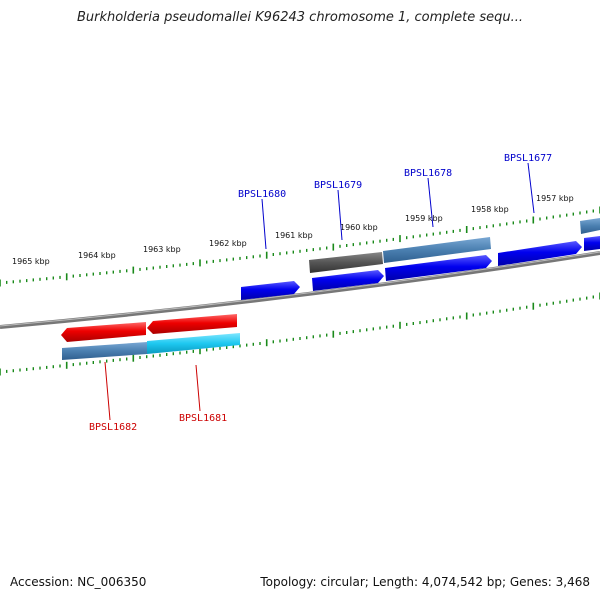  What do you see at coordinates (203, 418) in the screenshot?
I see `gene-label: BPSL1681` at bounding box center [203, 418].